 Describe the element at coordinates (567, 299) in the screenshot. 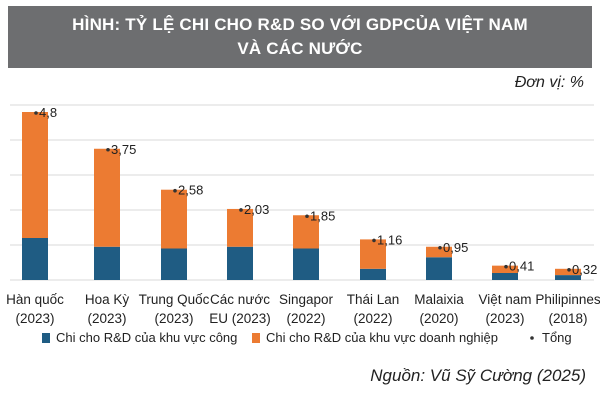

I see `x-tick-label-8-0: Philipinnes` at that location.